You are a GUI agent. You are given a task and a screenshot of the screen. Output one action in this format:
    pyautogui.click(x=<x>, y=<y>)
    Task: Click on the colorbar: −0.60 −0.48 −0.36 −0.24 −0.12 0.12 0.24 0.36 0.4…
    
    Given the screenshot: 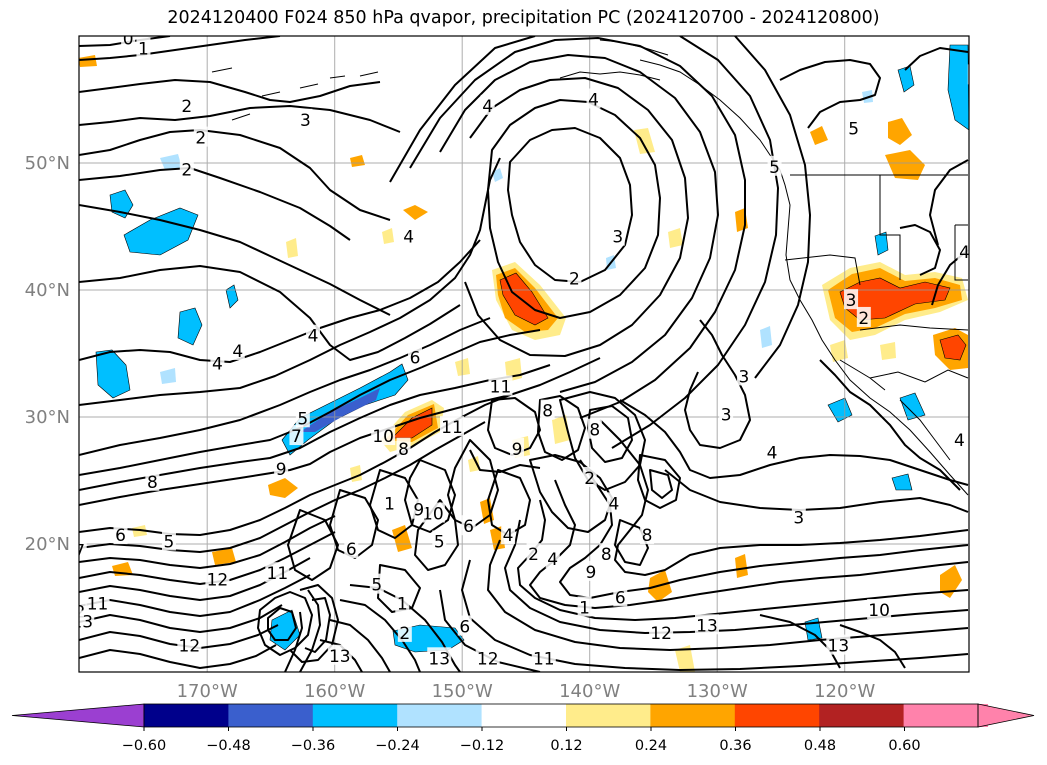 What is the action you would take?
    pyautogui.click(x=523, y=728)
    